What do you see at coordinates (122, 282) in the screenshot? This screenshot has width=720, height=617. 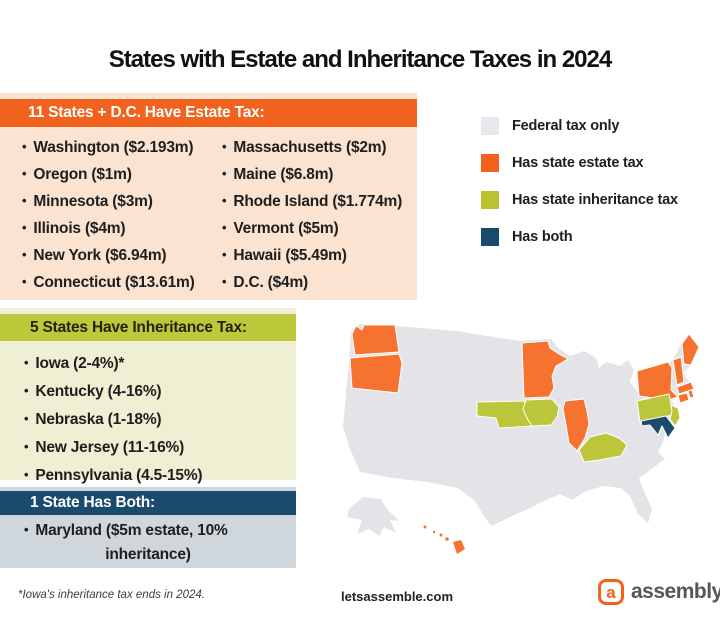 I see `list-item: Connecticut ($13.61m)` at bounding box center [122, 282].